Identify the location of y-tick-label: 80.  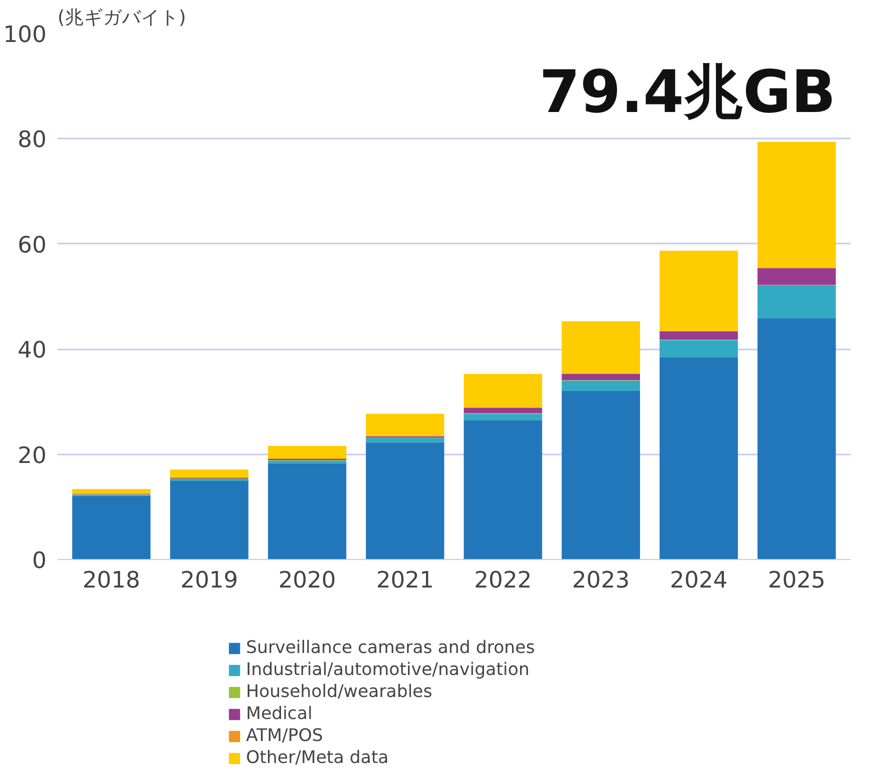
(32, 140).